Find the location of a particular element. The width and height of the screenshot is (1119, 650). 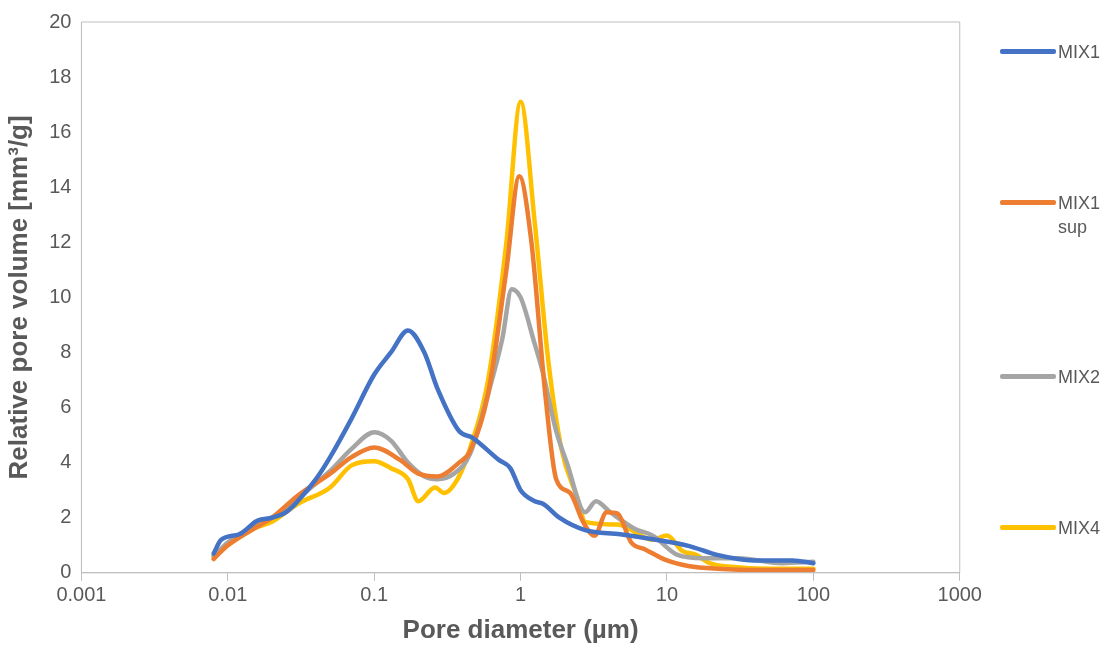

y-tick-label: 16 is located at coordinates (60, 130).